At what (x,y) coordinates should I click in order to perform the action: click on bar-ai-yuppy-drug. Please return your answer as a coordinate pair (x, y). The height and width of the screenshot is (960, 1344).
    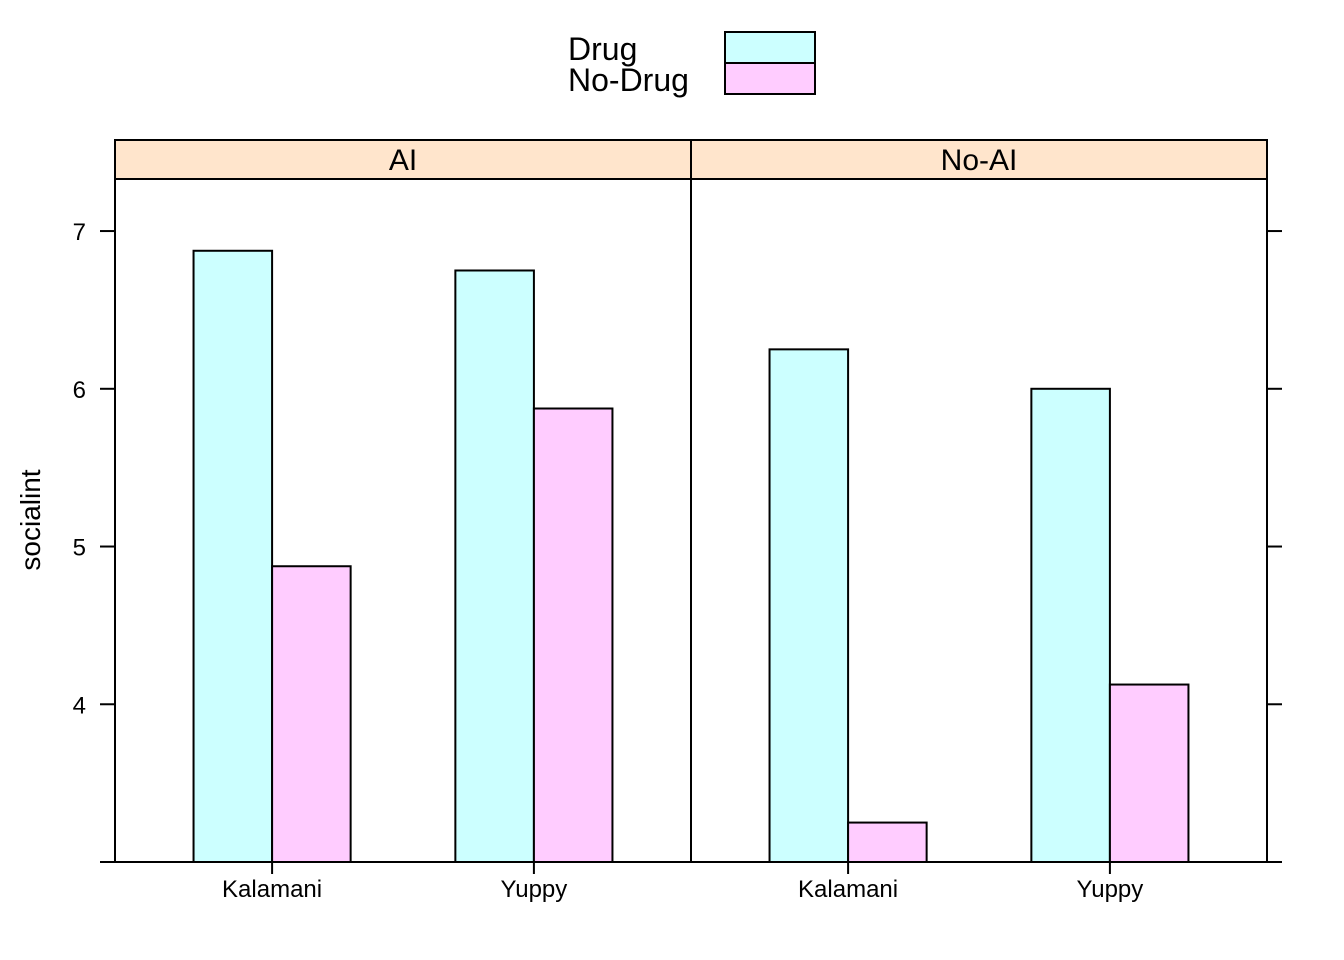
    Looking at the image, I should click on (494, 566).